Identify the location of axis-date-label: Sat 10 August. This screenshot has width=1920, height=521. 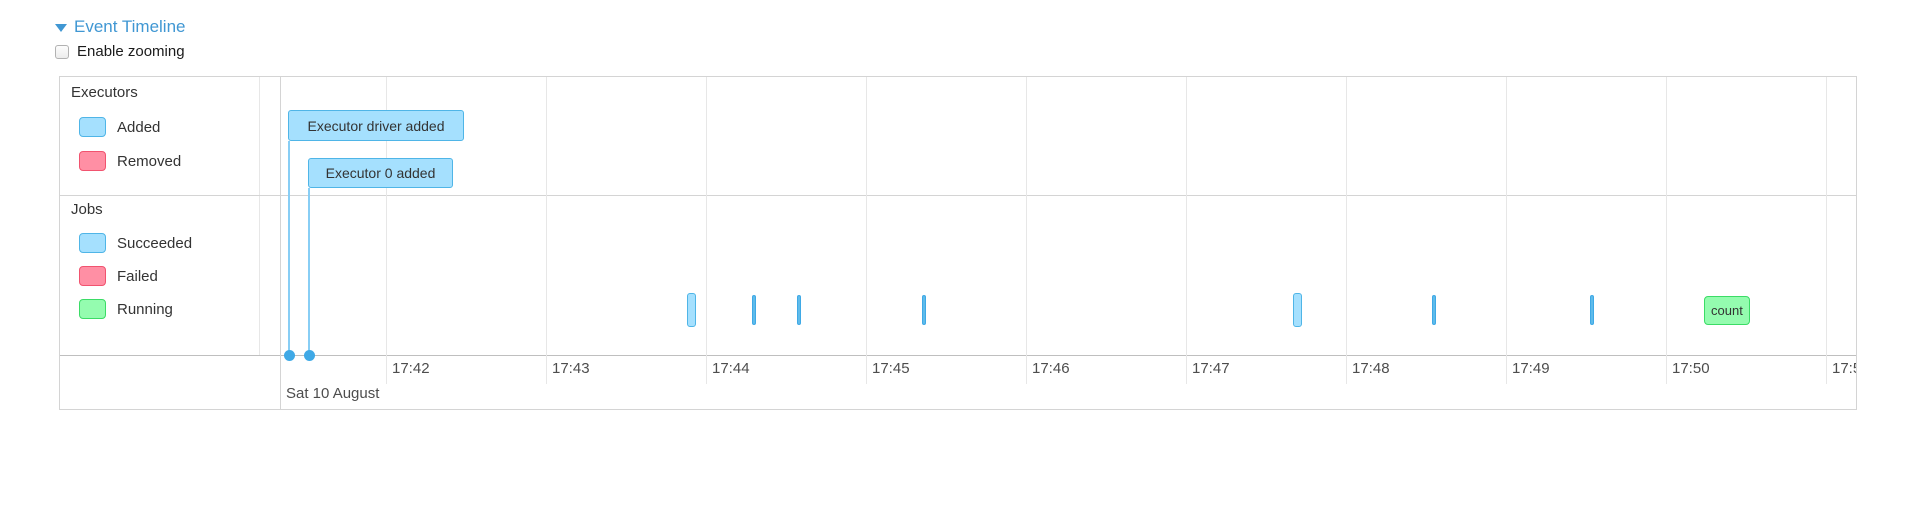
(333, 393).